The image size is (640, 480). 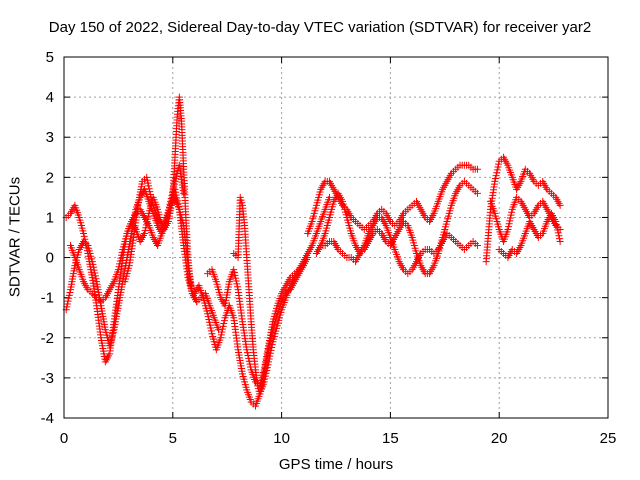 I want to click on y-axis-label: SDTVAR / TECUs, so click(x=15, y=237).